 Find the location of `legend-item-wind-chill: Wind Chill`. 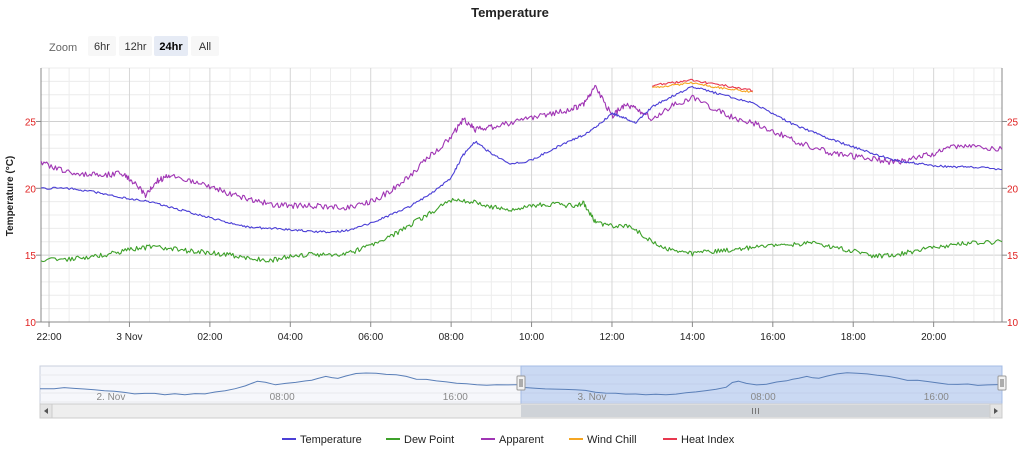

legend-item-wind-chill: Wind Chill is located at coordinates (603, 440).